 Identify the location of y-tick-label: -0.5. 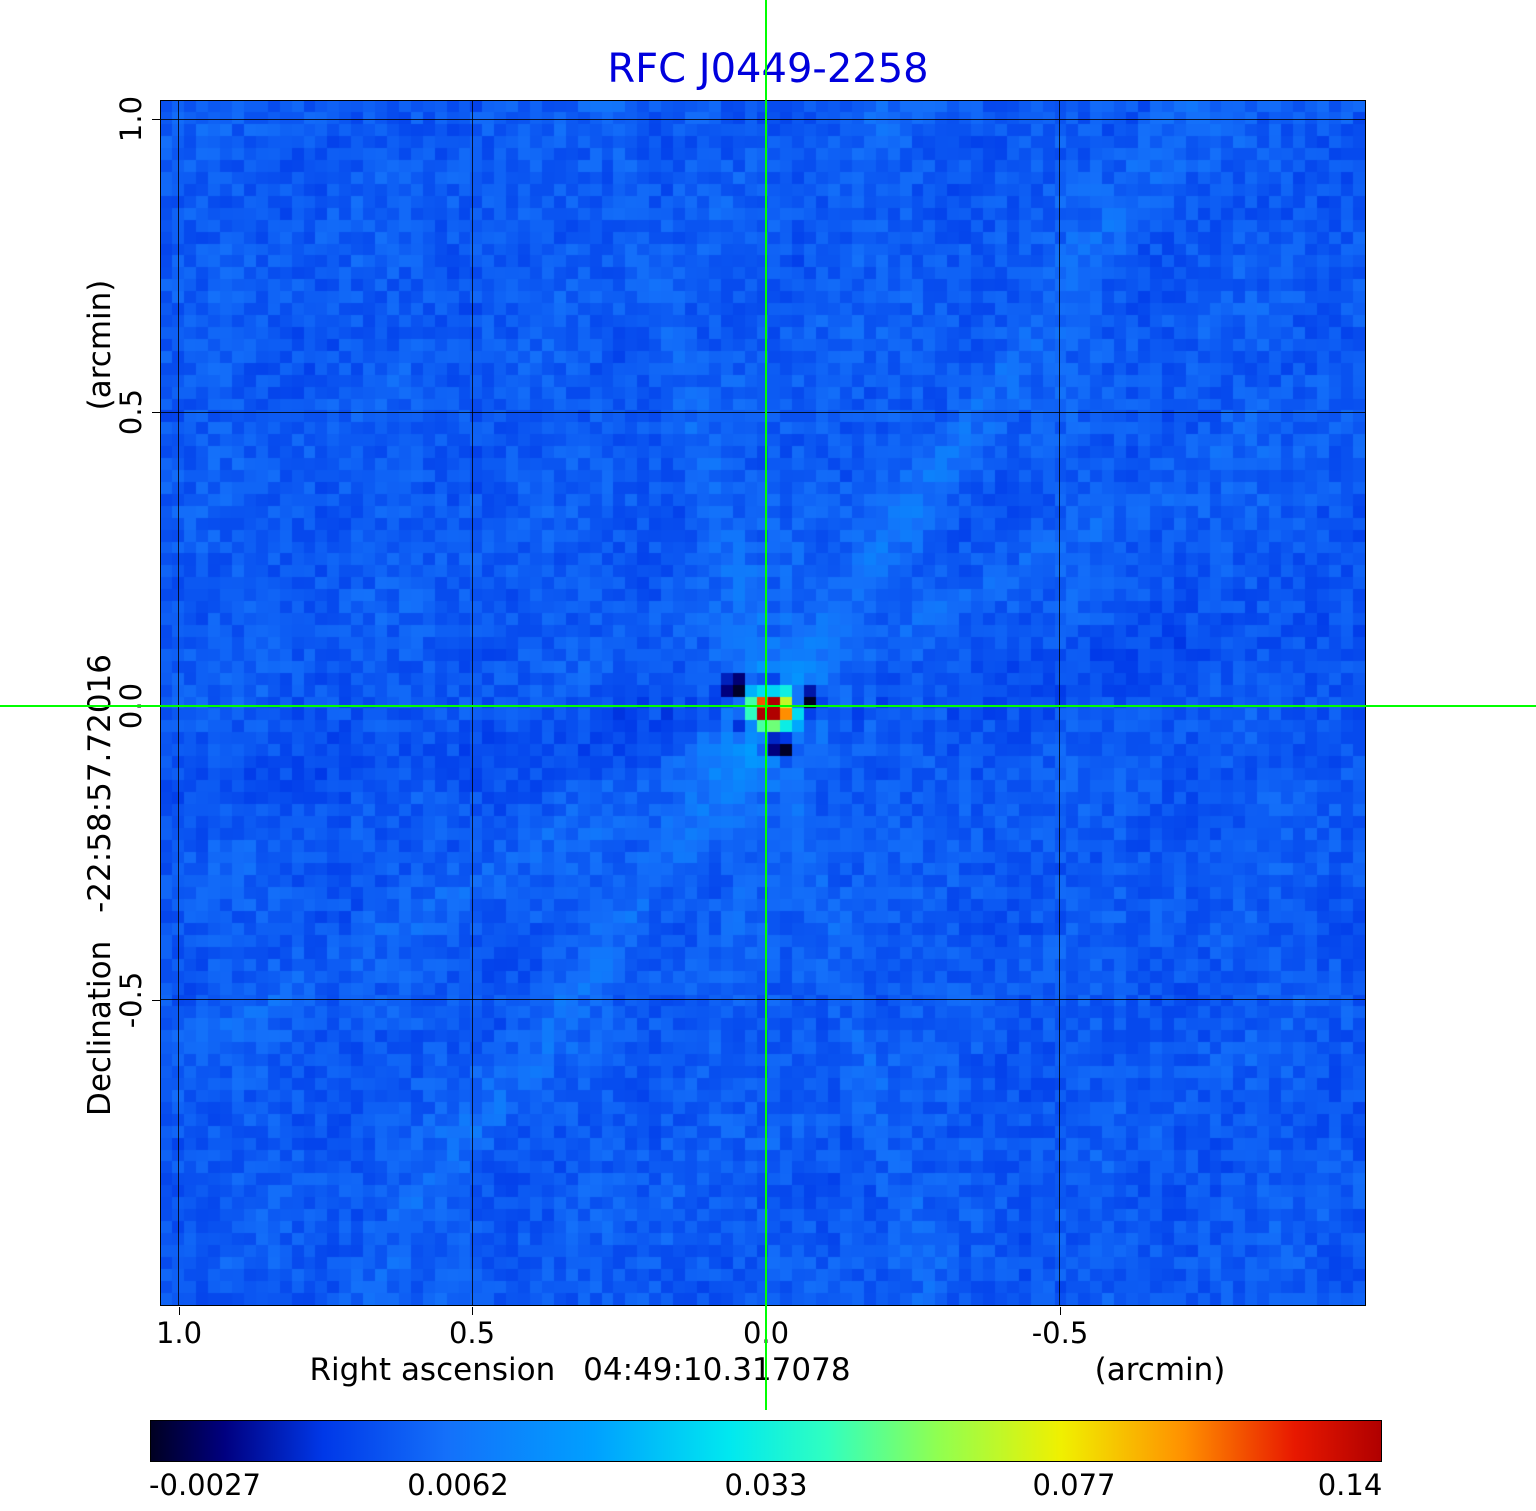
(131, 1000).